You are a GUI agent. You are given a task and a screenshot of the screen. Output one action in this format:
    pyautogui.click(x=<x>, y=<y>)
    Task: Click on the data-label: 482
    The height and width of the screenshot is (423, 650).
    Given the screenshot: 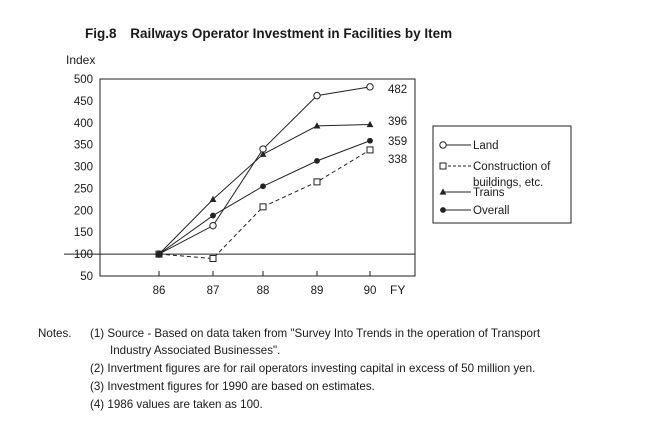 What is the action you would take?
    pyautogui.click(x=397, y=90)
    